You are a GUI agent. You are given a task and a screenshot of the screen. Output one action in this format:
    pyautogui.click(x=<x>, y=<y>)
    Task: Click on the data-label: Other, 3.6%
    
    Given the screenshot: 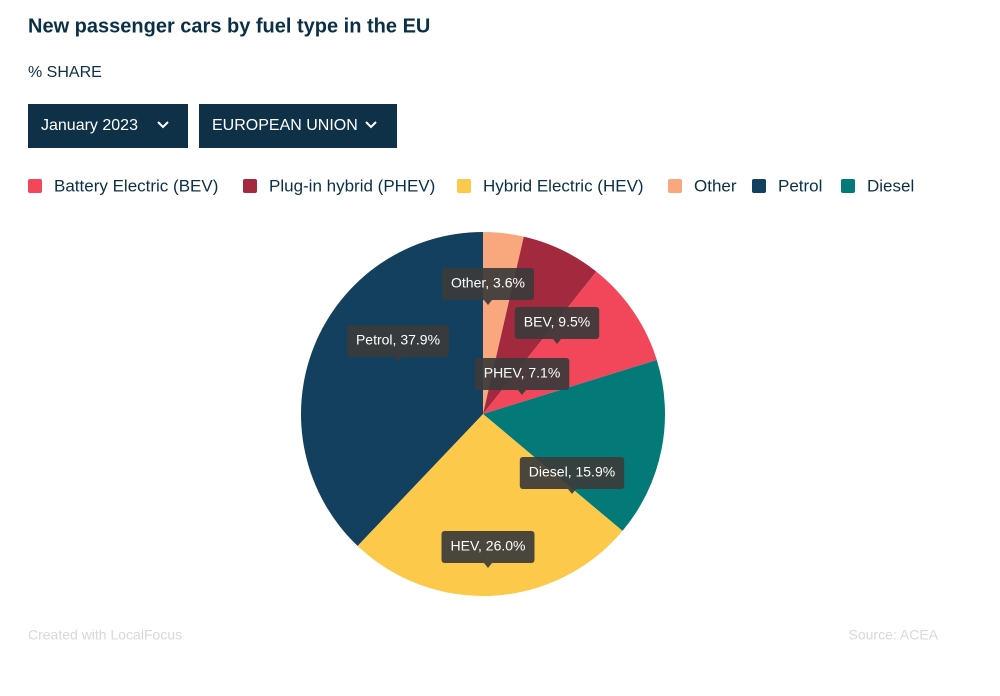 What is the action you would take?
    pyautogui.click(x=488, y=286)
    